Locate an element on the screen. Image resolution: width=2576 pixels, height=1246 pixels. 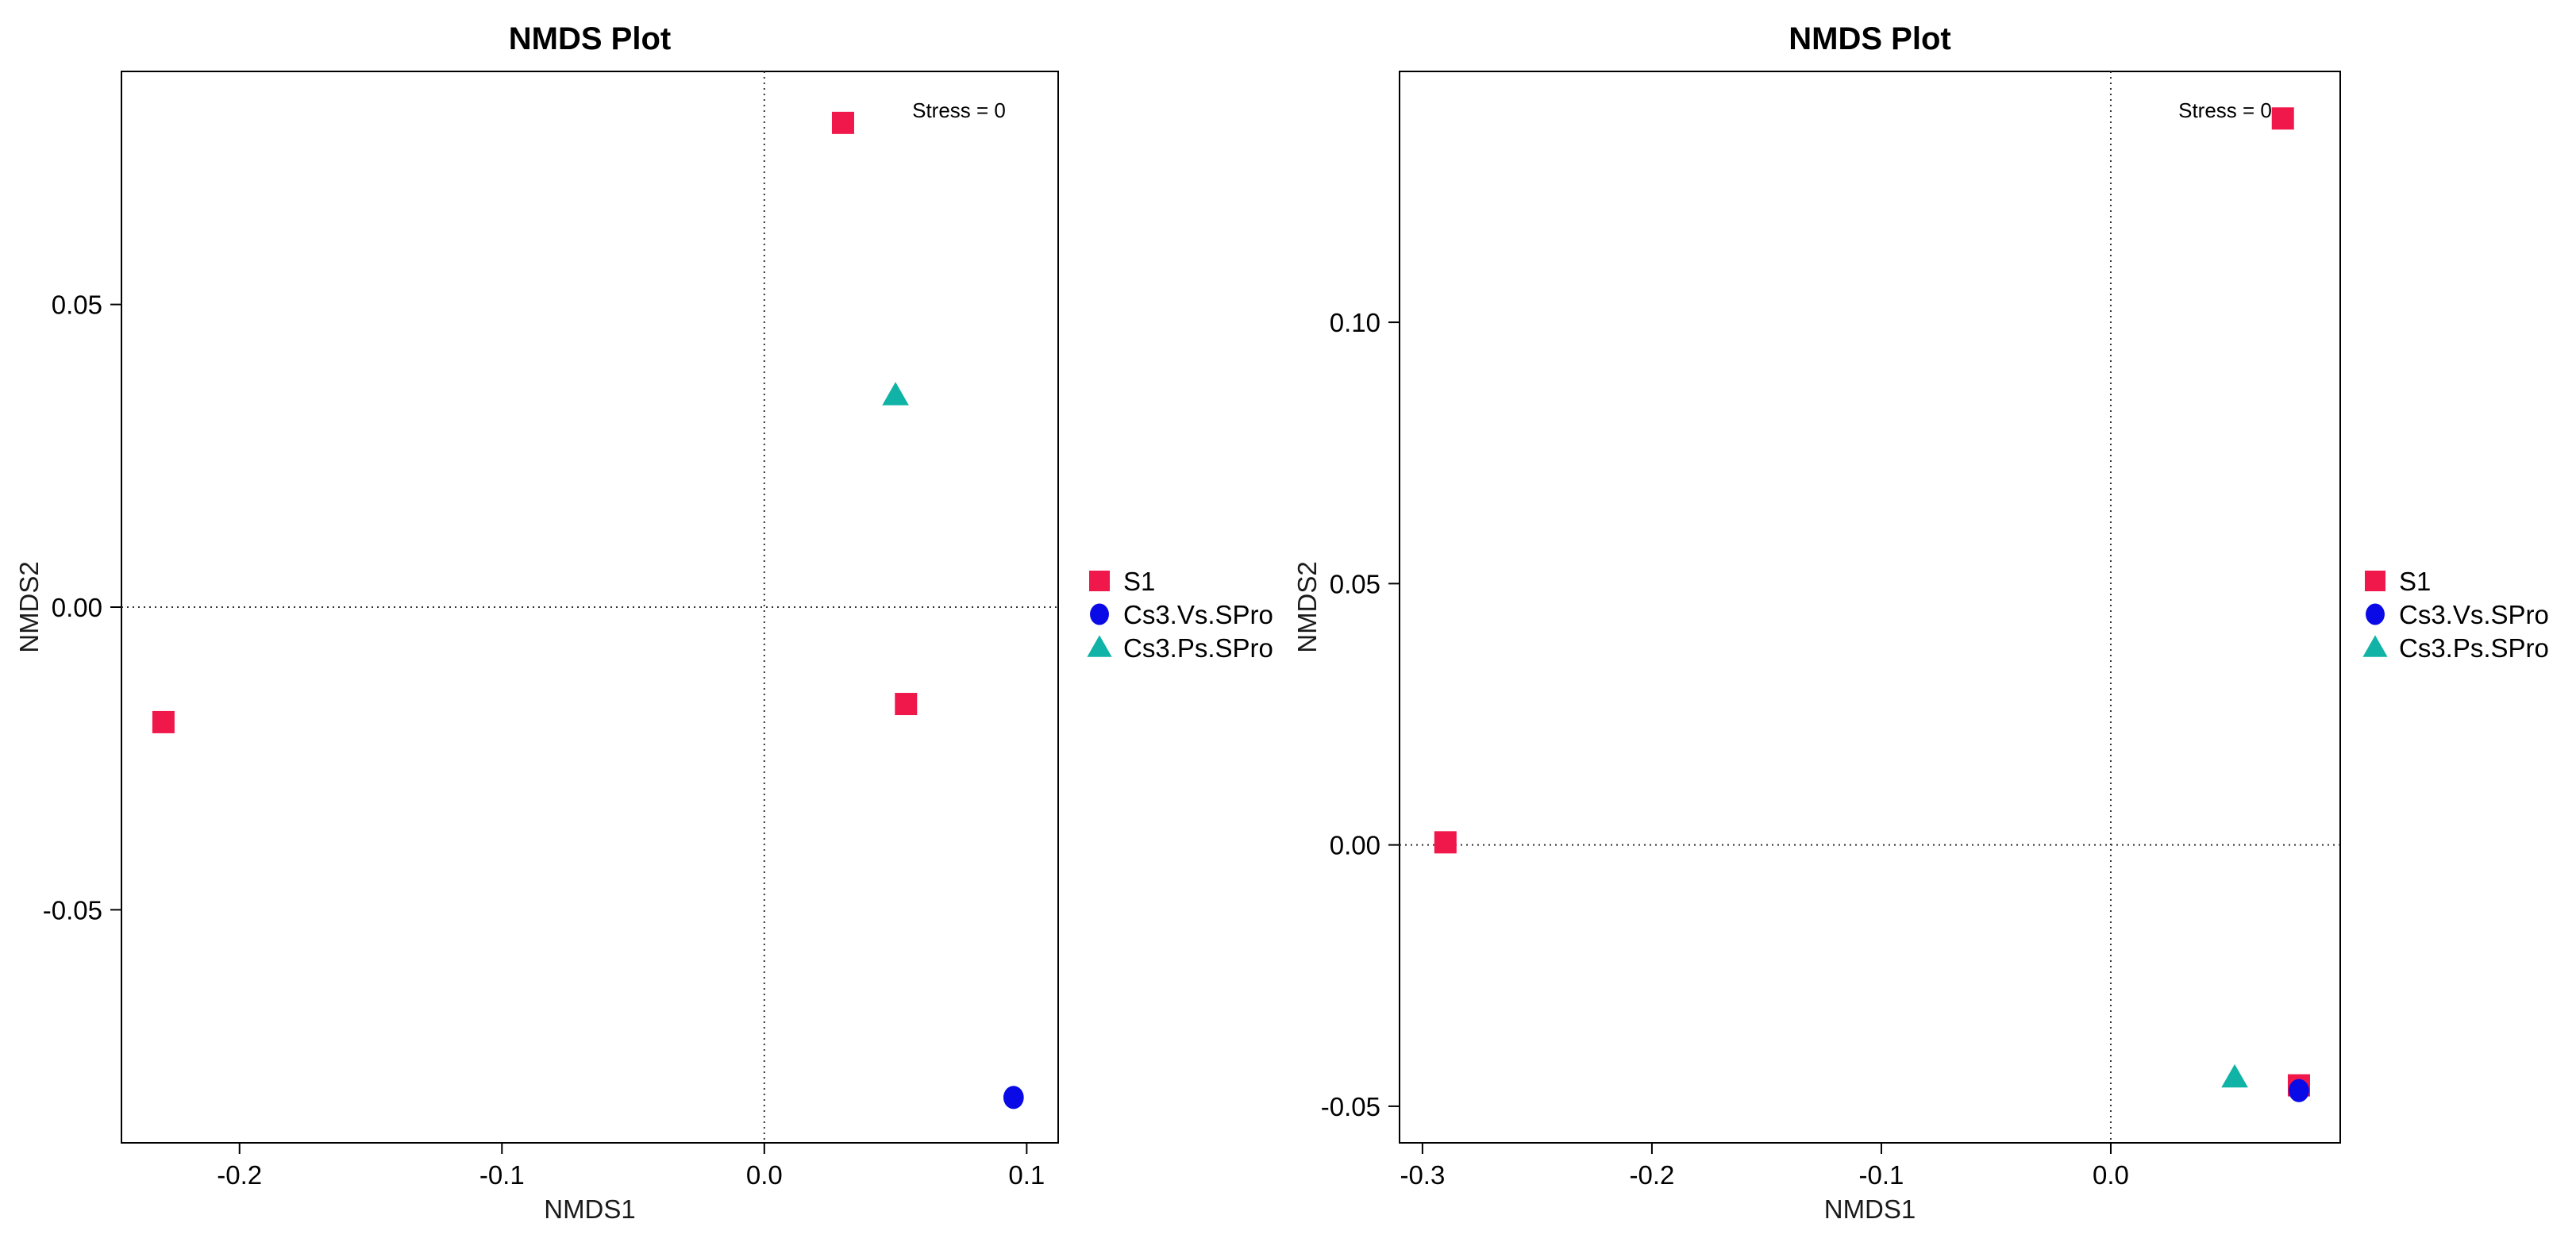
x-tick-label: -0.3 is located at coordinates (1422, 1175).